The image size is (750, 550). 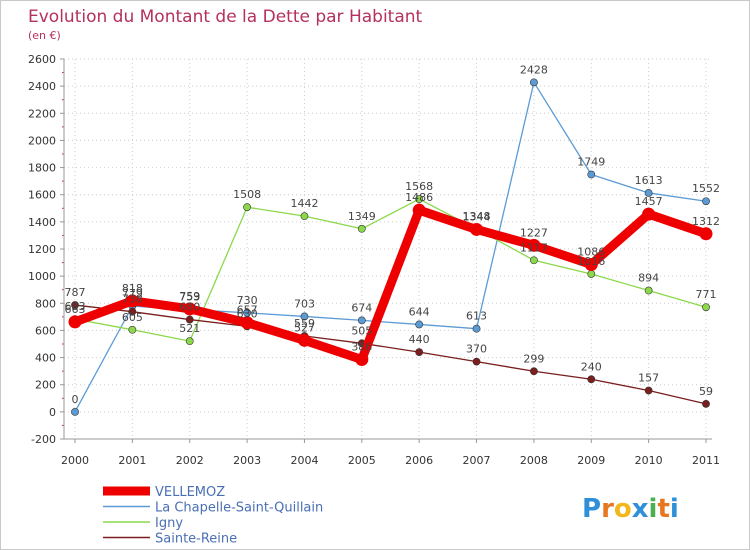 What do you see at coordinates (75, 309) in the screenshot?
I see `data-label: 663` at bounding box center [75, 309].